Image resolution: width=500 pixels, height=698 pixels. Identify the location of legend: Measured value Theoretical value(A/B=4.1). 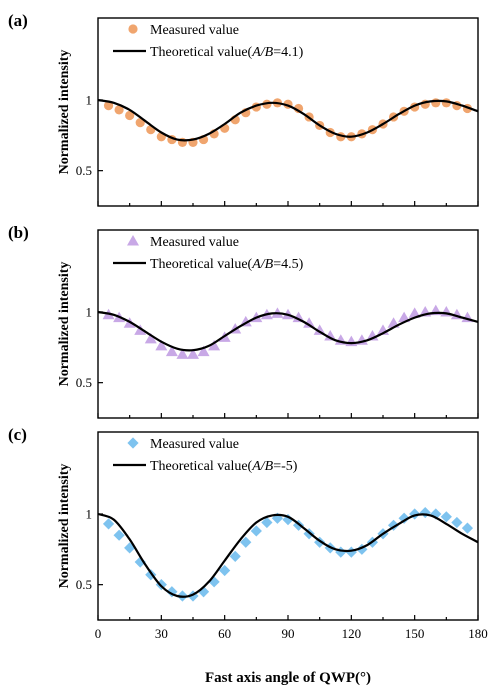
(208, 41).